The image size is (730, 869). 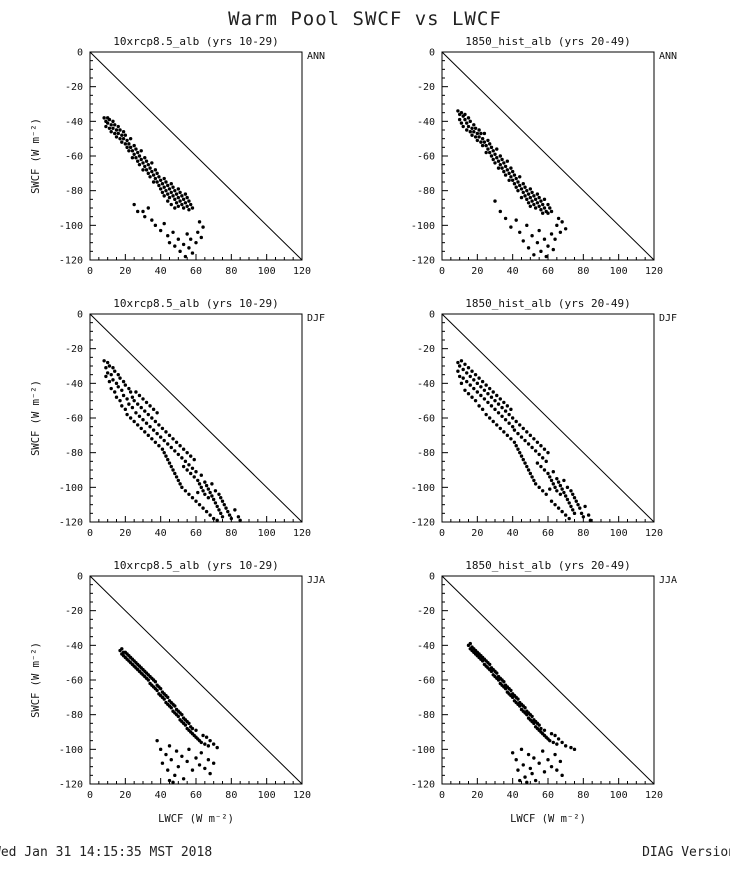 What do you see at coordinates (106, 852) in the screenshot?
I see `timestamp: Wed Jan 31 14:15:35 MST 2018` at bounding box center [106, 852].